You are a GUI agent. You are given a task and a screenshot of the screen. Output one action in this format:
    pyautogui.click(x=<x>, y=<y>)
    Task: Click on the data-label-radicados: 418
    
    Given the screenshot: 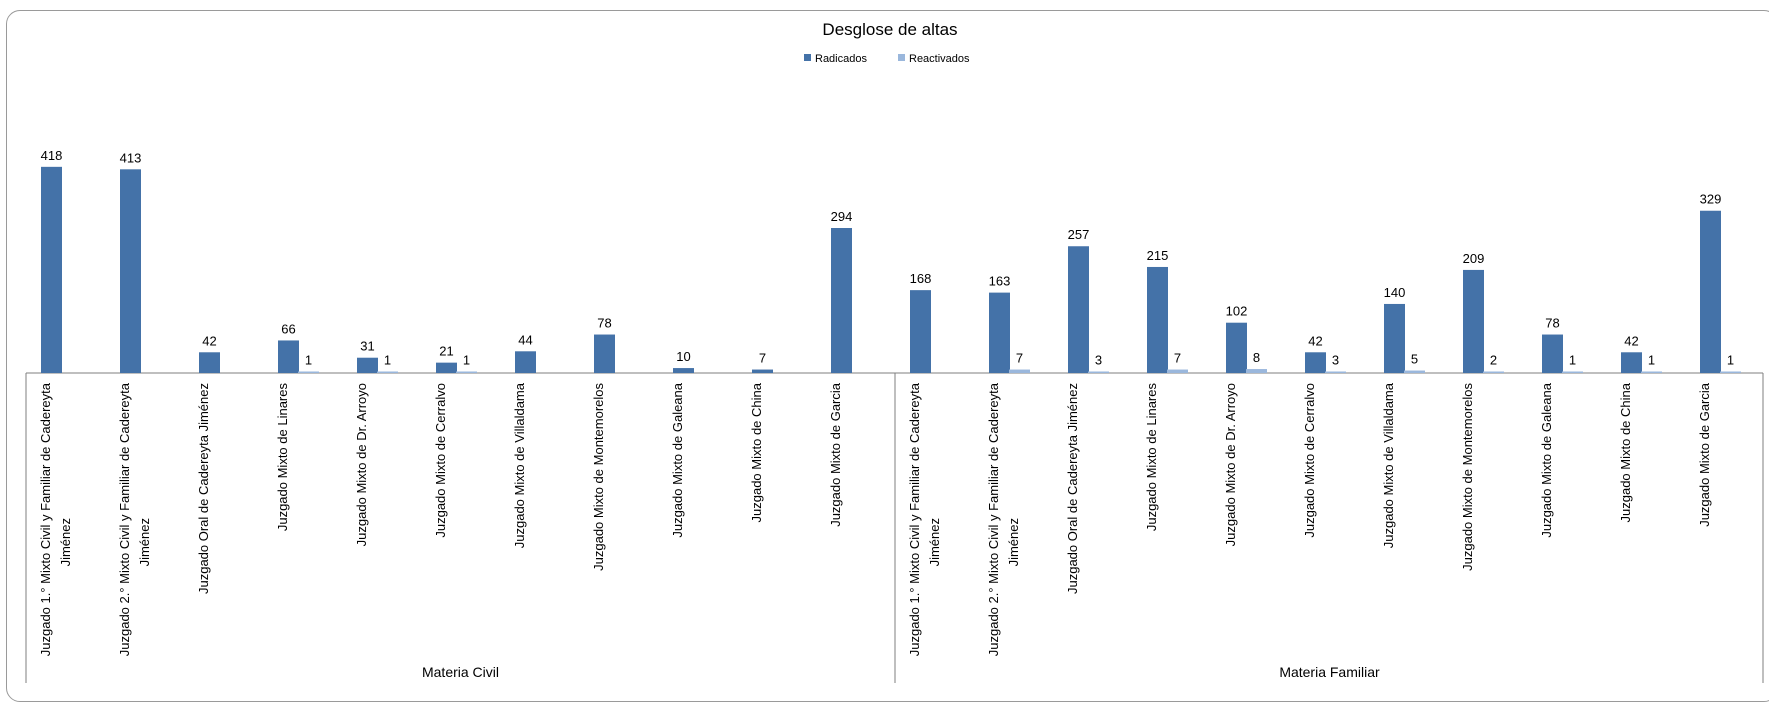 What is the action you would take?
    pyautogui.click(x=52, y=155)
    